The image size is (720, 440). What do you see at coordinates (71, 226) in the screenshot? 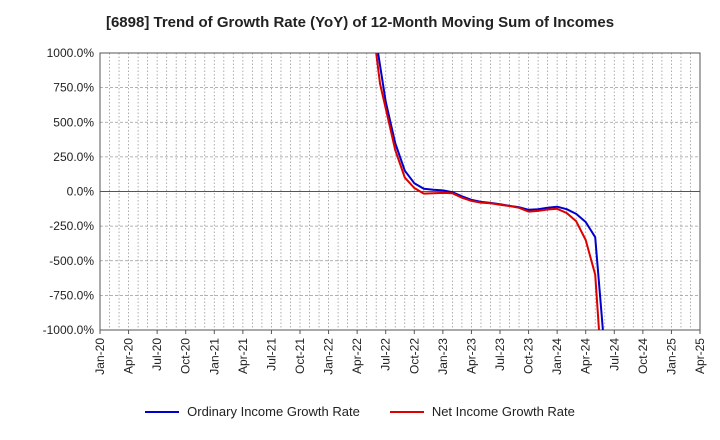
I see `y-tick-label: -250.0%` at bounding box center [71, 226].